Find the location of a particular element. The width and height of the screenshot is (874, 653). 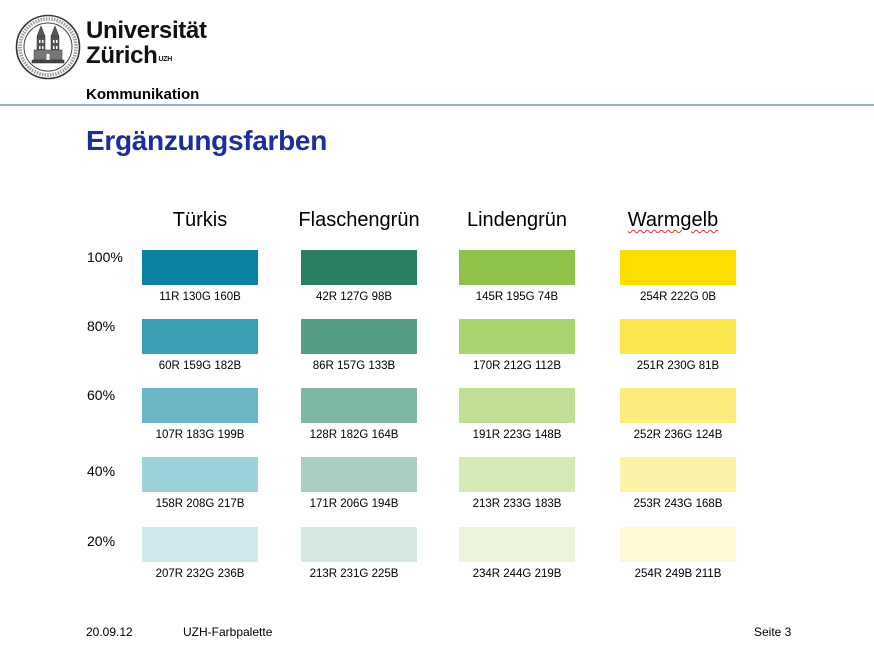

university-name: Universität ZürichUZH is located at coordinates (146, 43).